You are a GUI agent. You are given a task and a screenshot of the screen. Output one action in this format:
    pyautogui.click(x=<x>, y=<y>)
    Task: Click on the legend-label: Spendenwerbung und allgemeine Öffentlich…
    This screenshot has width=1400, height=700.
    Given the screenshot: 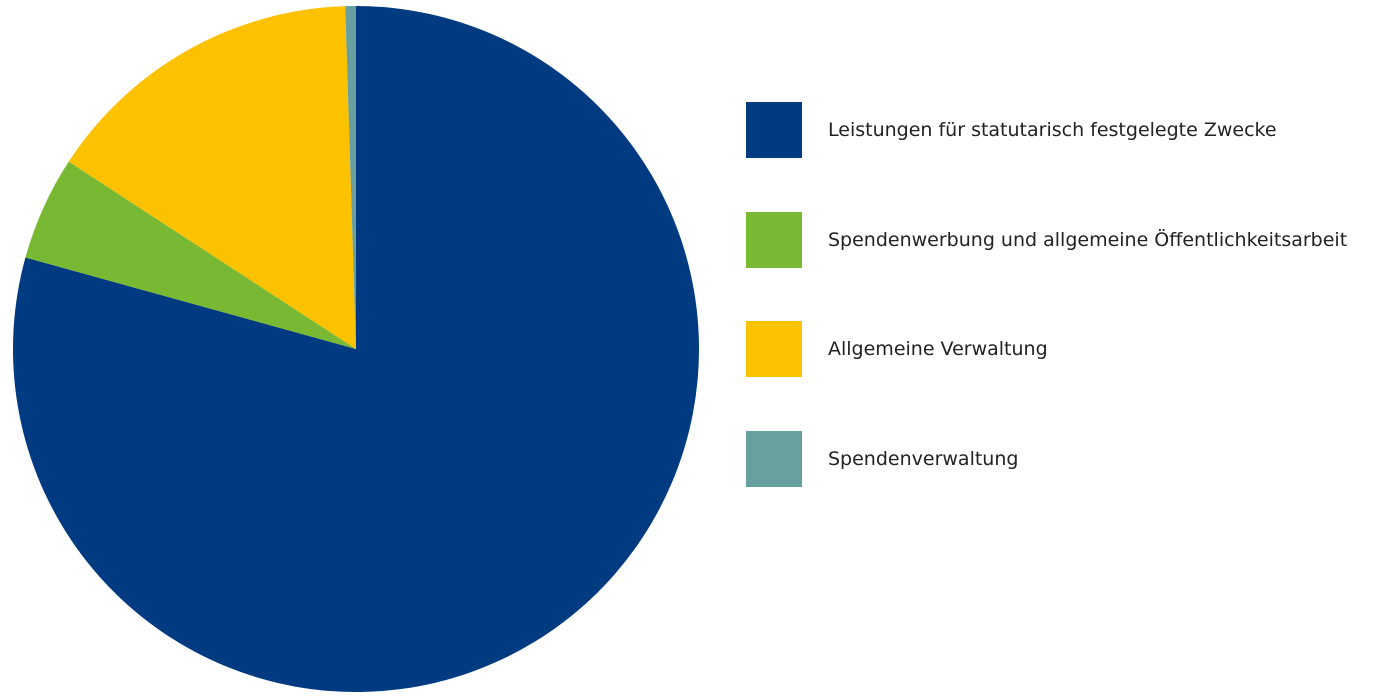 What is the action you would take?
    pyautogui.click(x=1088, y=239)
    